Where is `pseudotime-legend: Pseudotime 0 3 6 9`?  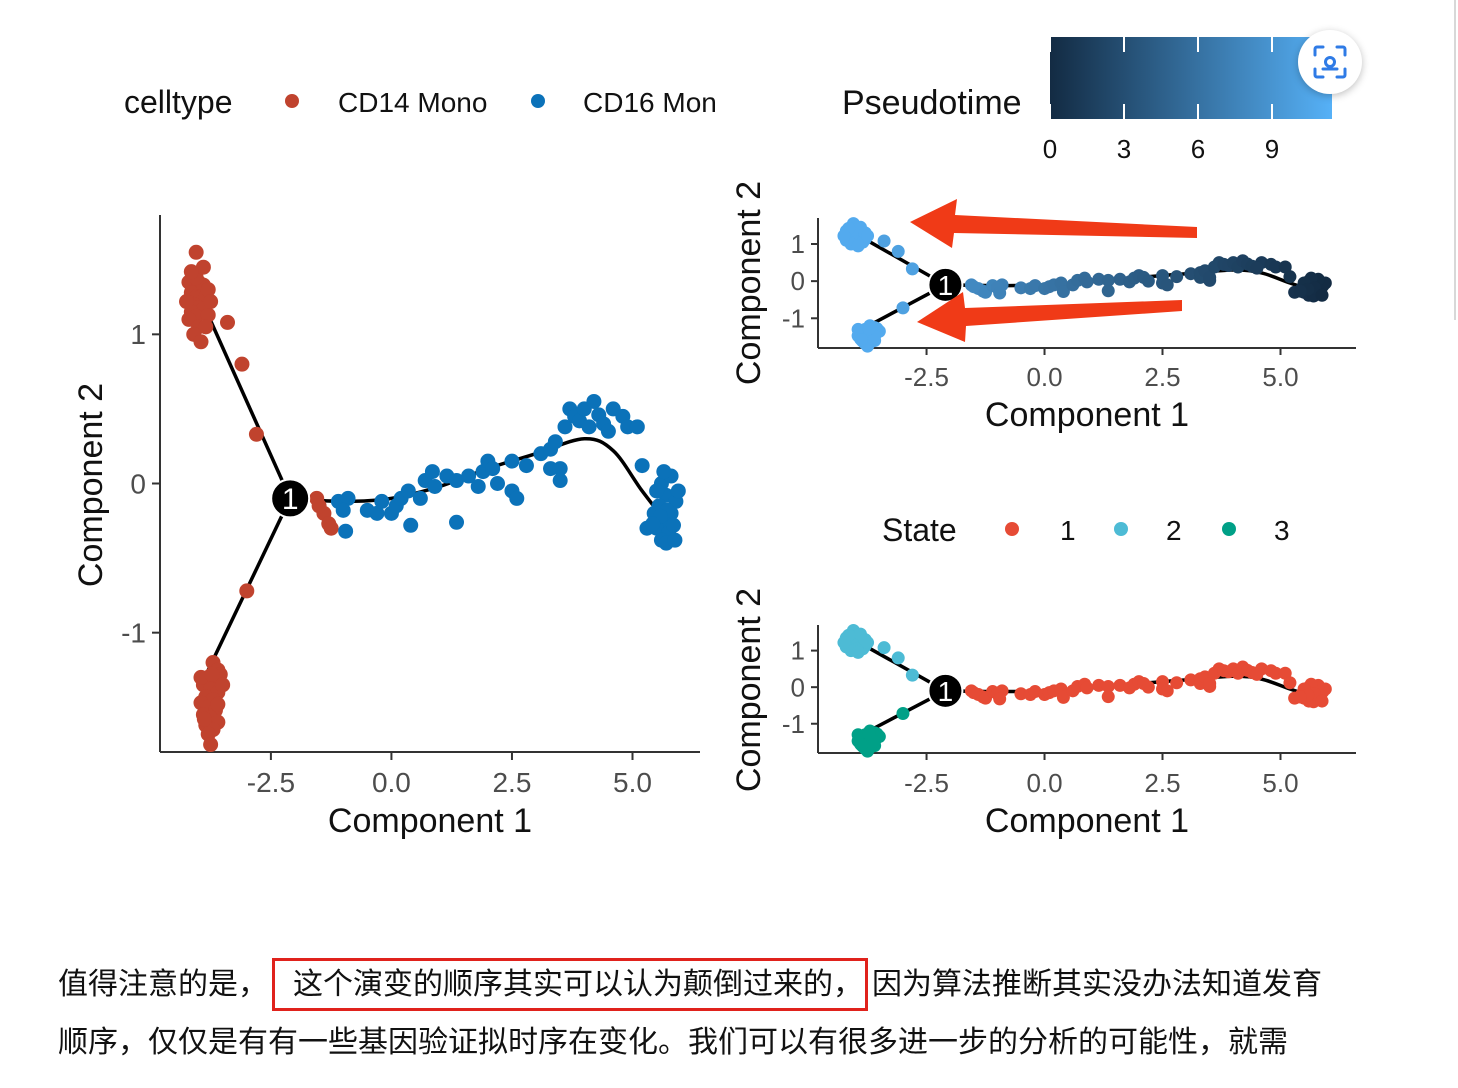 pseudotime-legend: Pseudotime 0 3 6 9 is located at coordinates (1087, 100).